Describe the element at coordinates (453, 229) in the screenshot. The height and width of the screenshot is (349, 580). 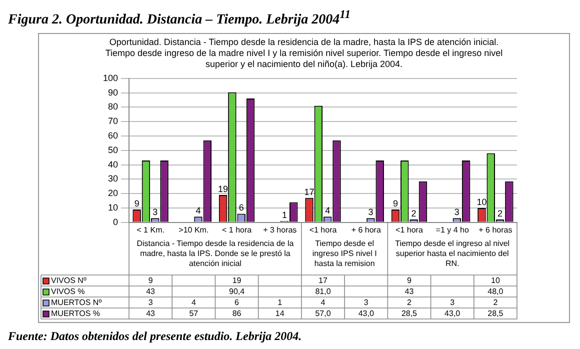
I see `x-tick-label: =1 y 4 ho` at that location.